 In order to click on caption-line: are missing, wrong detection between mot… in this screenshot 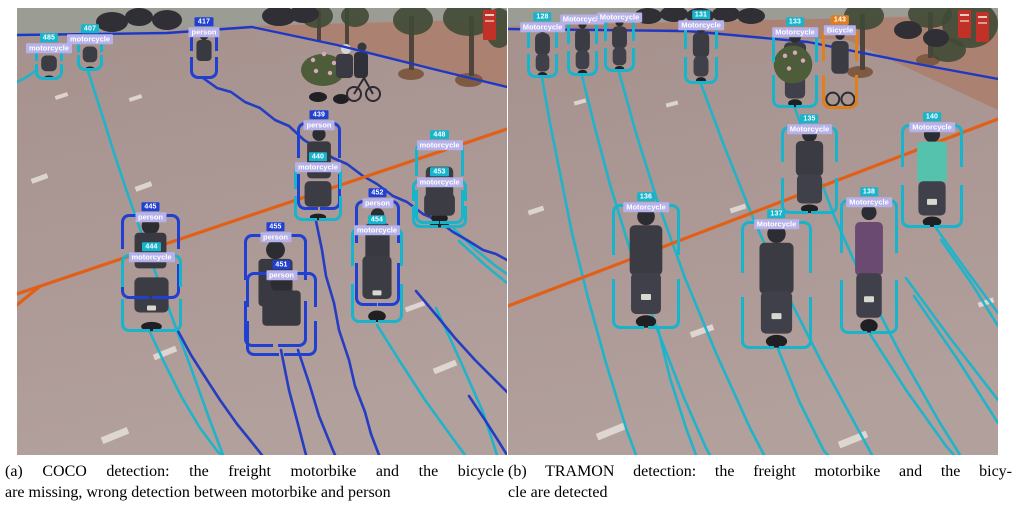, I will do `click(198, 492)`.